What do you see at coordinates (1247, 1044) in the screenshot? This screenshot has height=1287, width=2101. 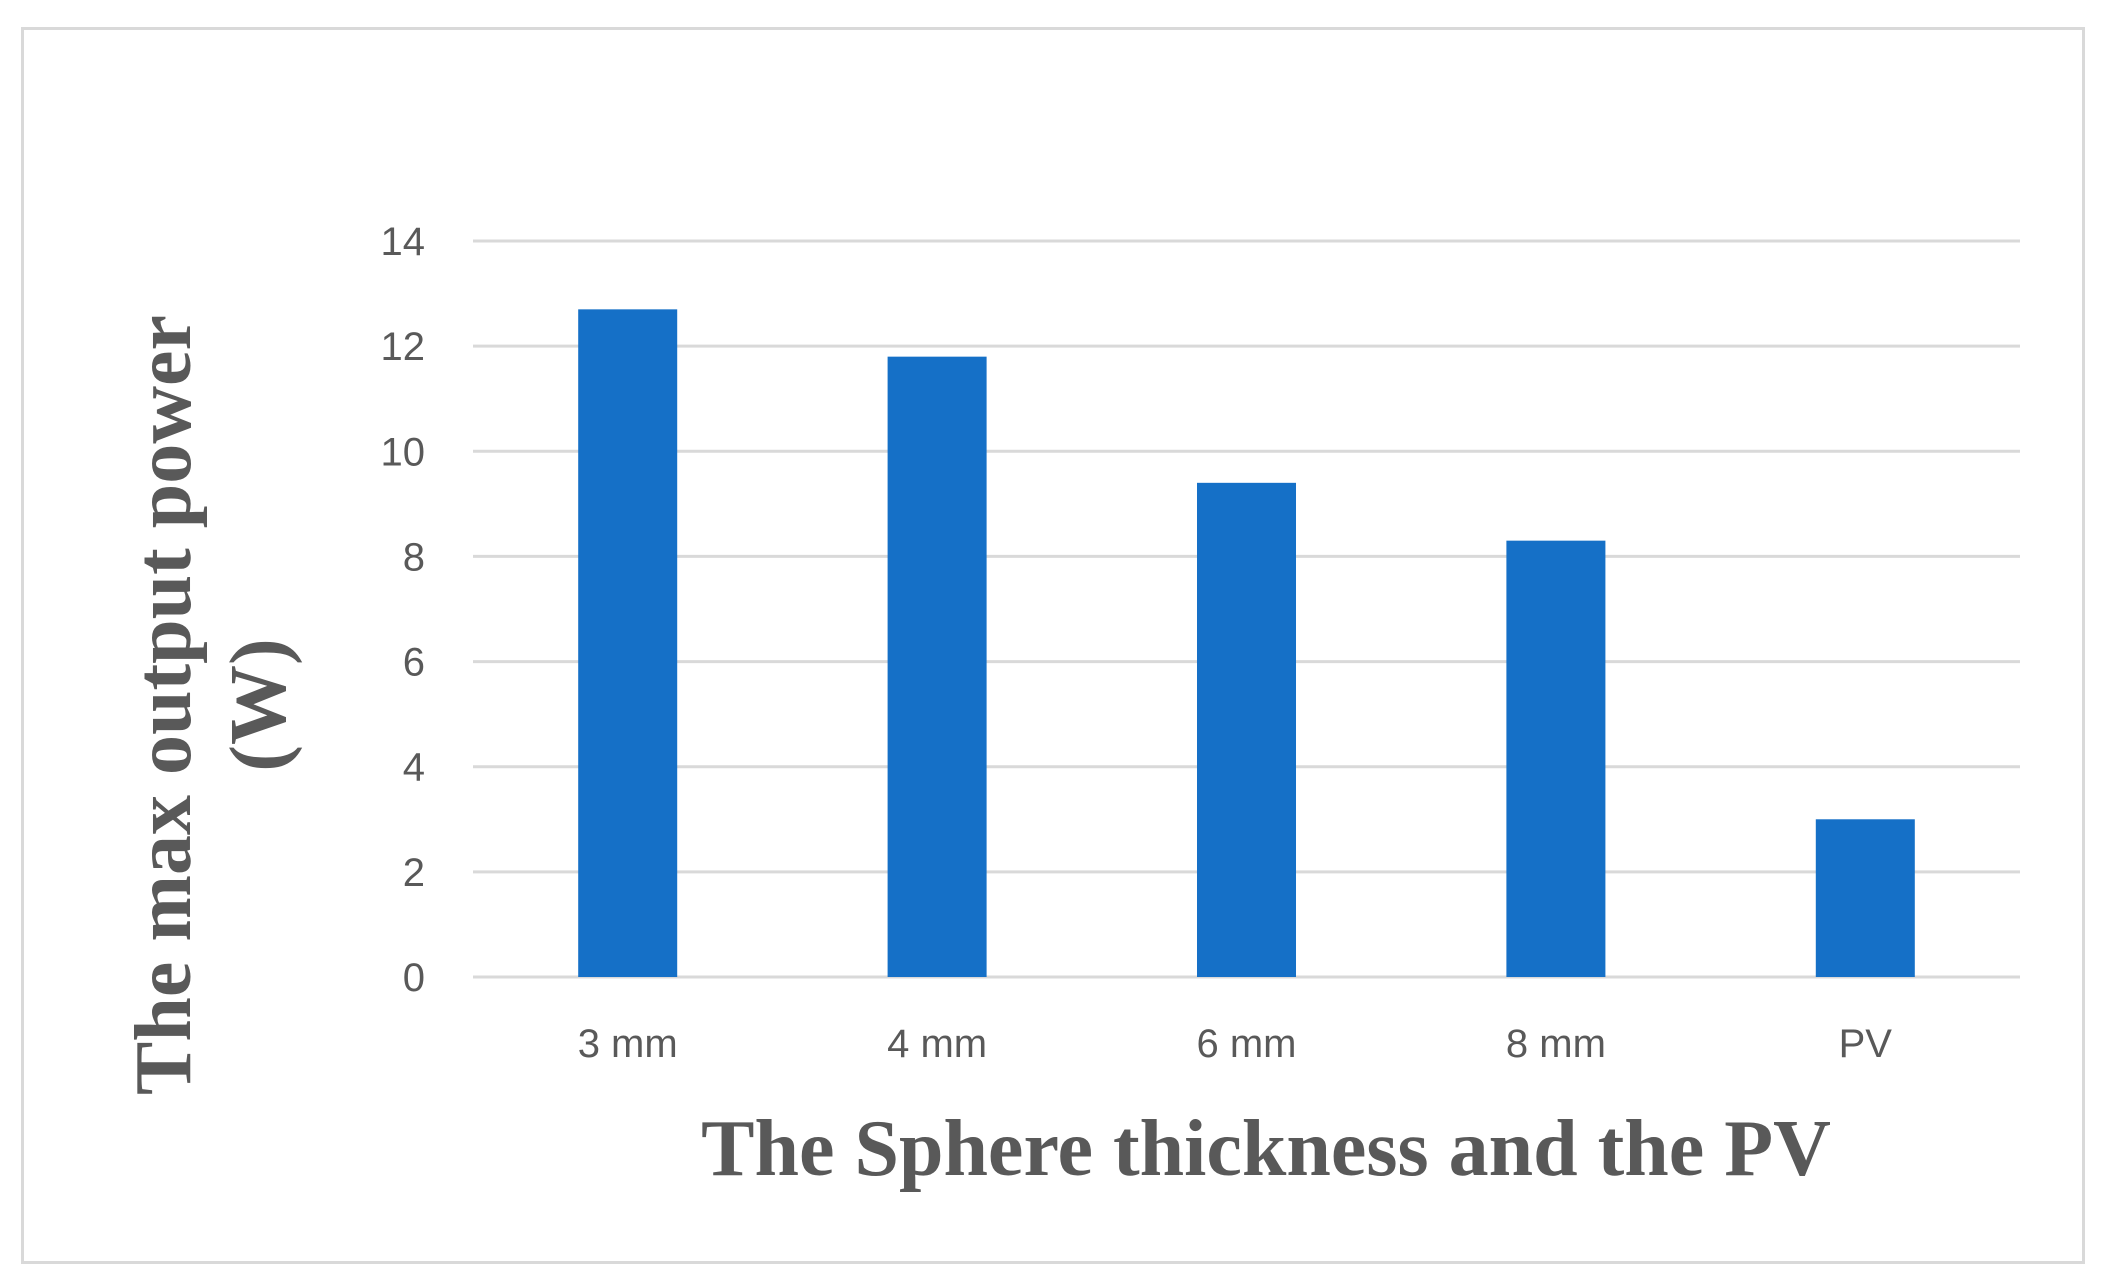 I see `x-tick-label: 6 mm` at bounding box center [1247, 1044].